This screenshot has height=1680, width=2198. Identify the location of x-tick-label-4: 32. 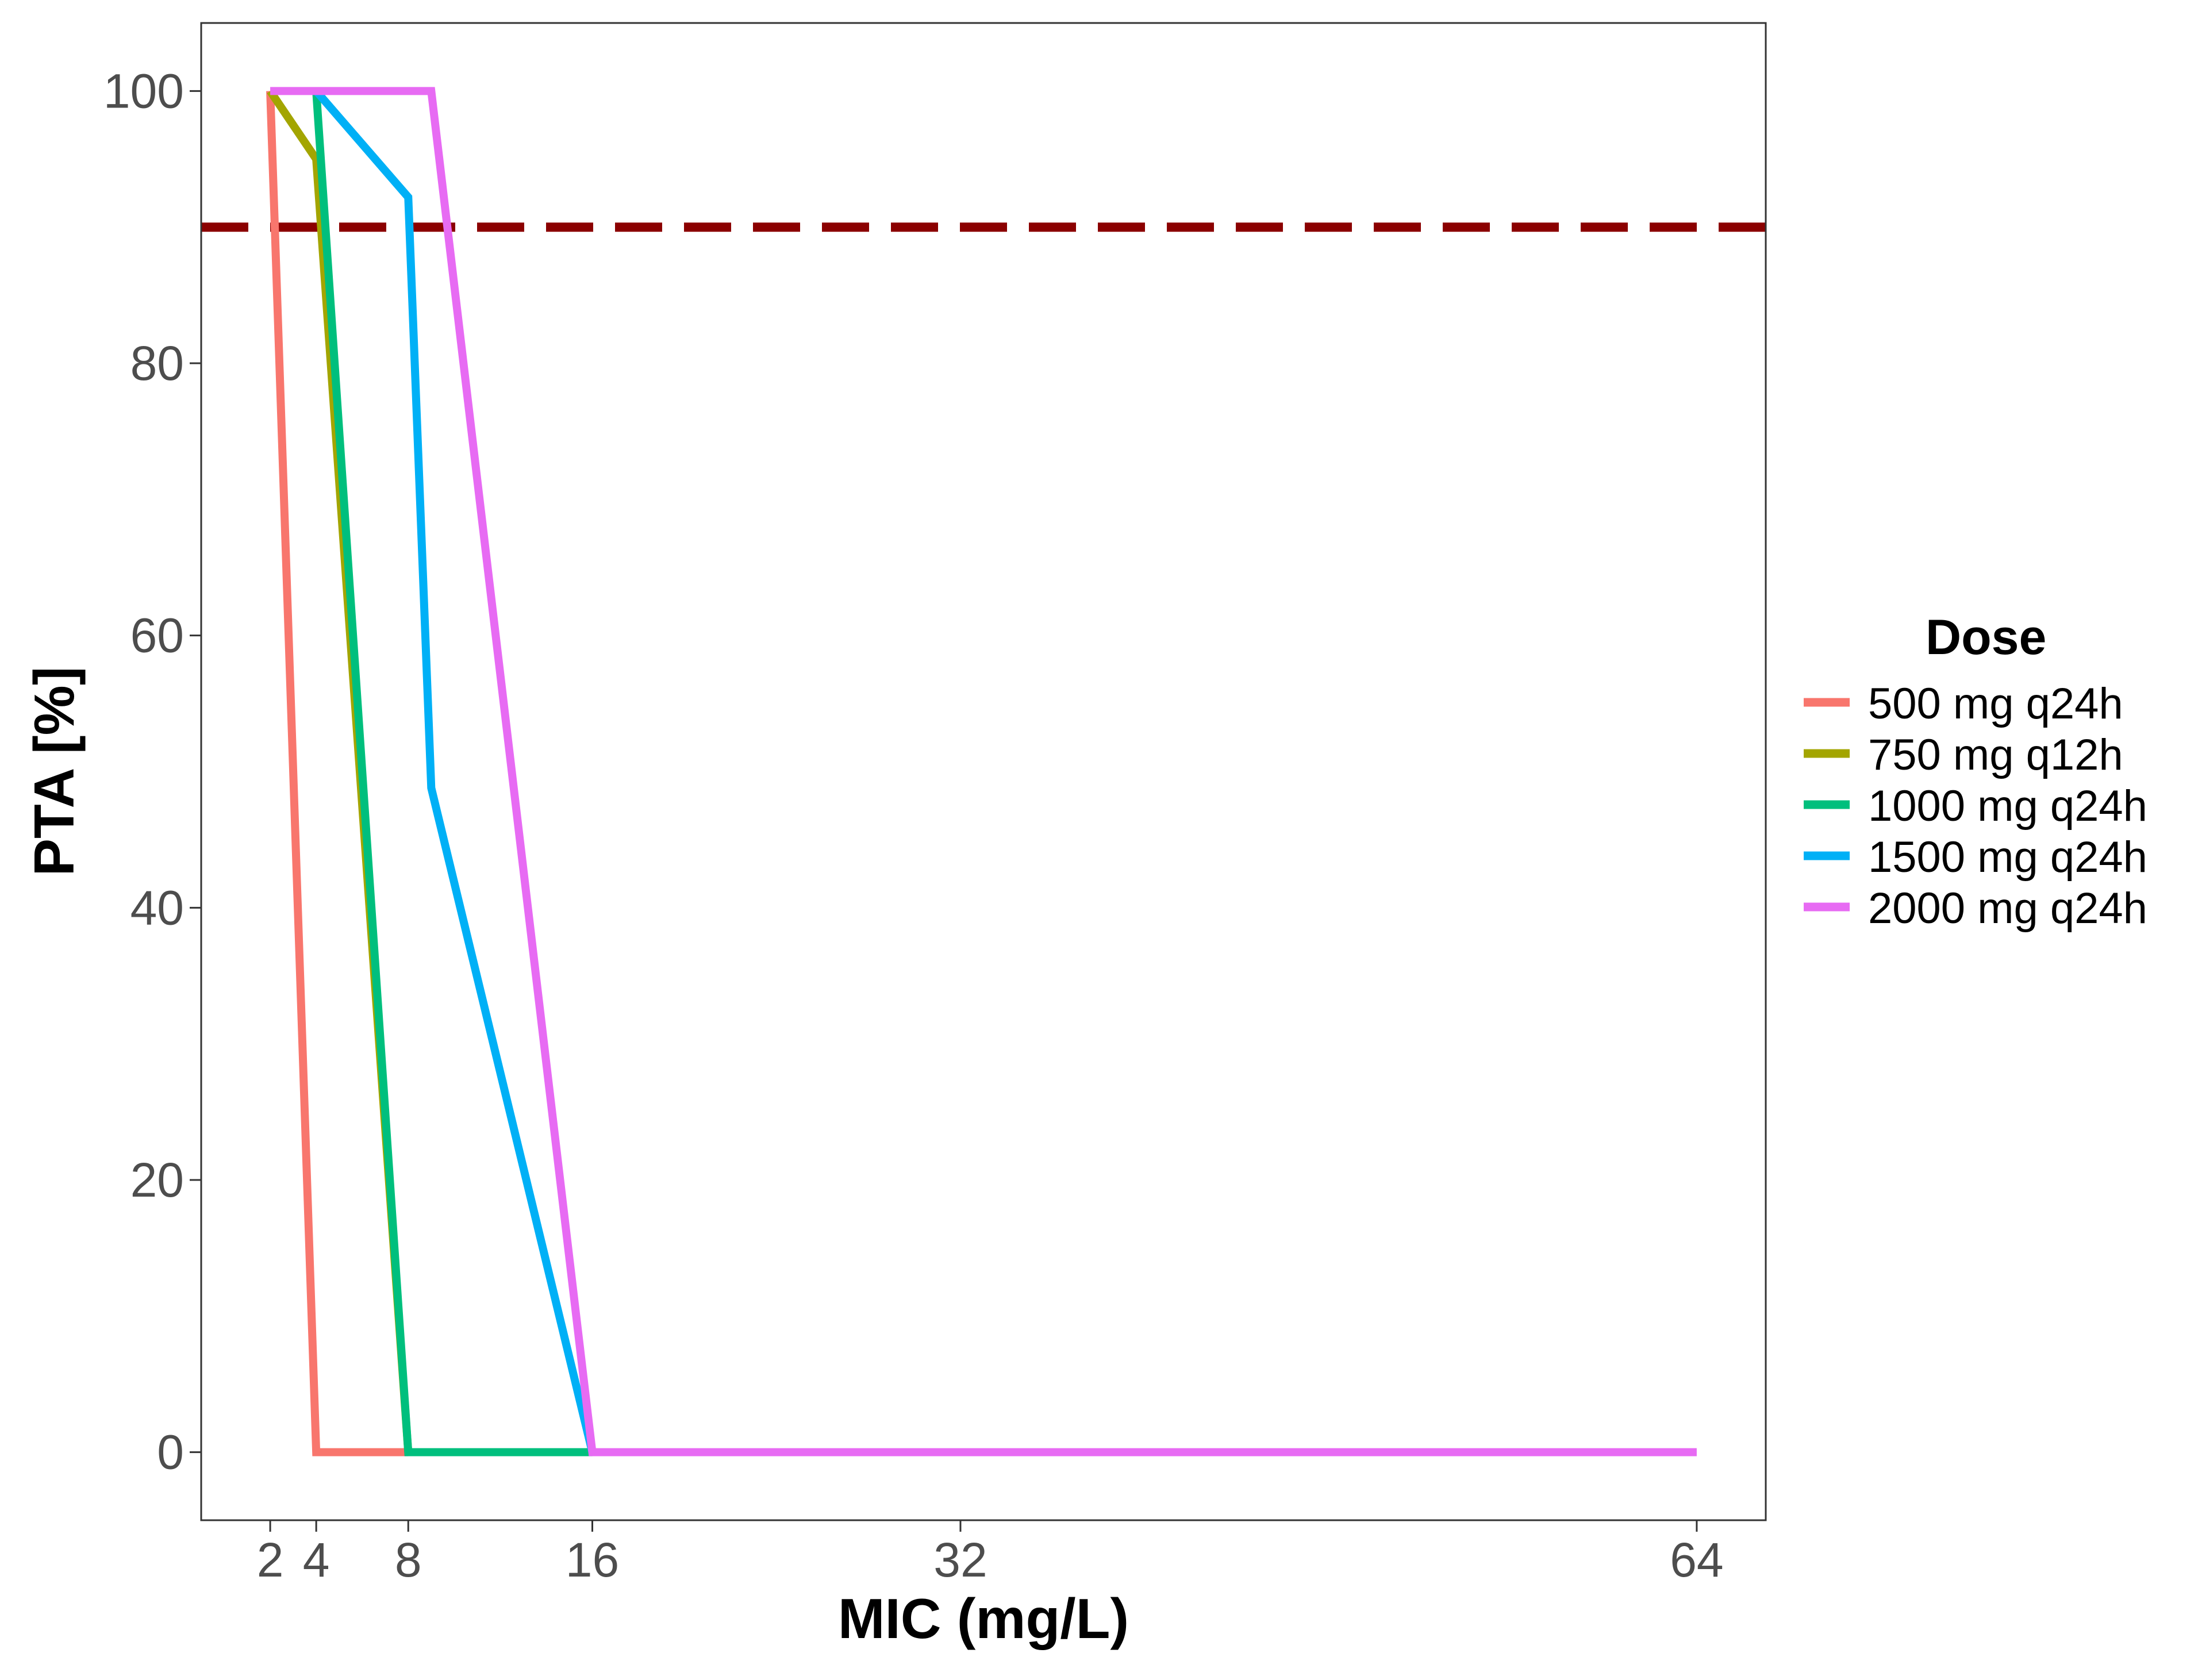
(960, 1560).